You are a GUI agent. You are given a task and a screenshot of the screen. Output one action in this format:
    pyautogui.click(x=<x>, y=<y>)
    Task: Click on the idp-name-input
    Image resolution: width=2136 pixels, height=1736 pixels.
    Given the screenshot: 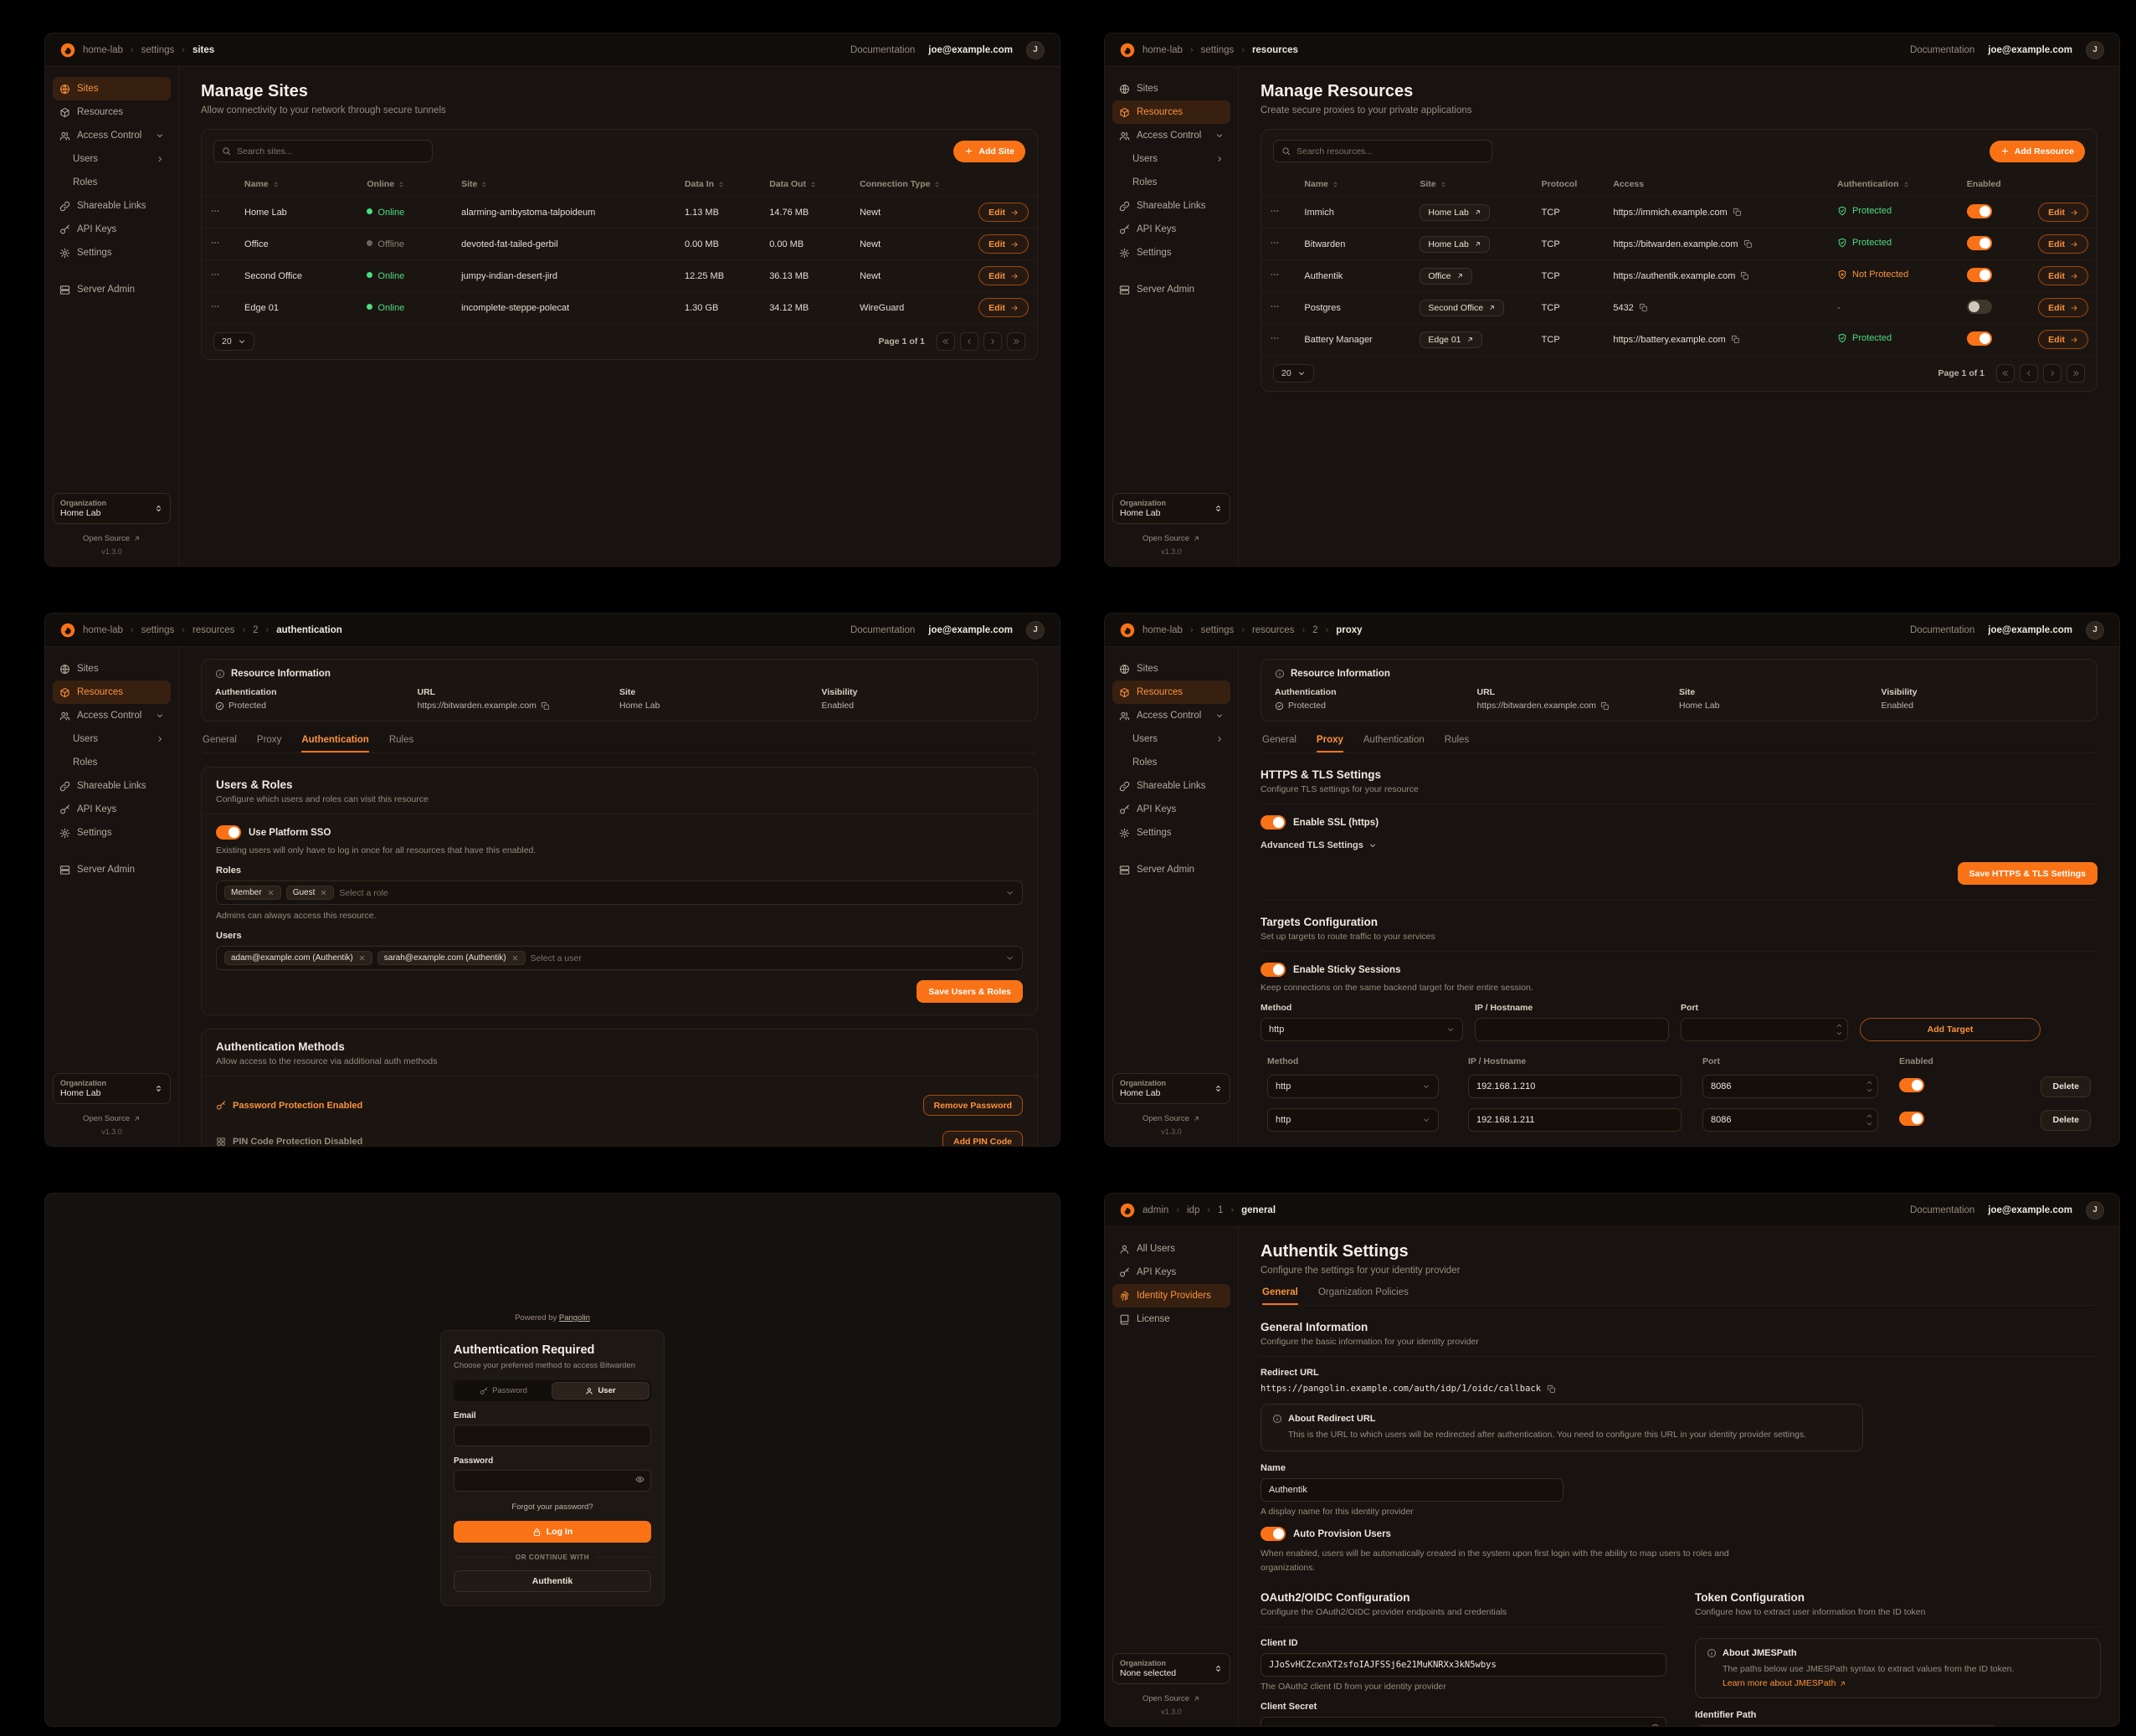 What is the action you would take?
    pyautogui.click(x=1412, y=1490)
    